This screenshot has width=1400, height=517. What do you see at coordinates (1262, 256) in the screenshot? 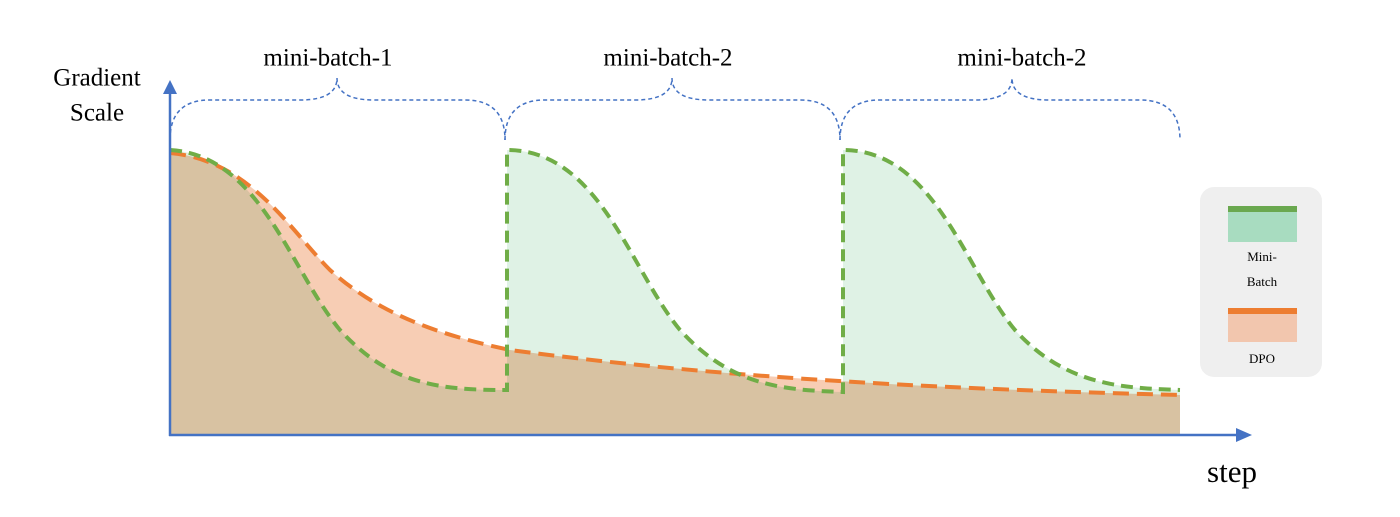
I see `legend-label: Mini-` at bounding box center [1262, 256].